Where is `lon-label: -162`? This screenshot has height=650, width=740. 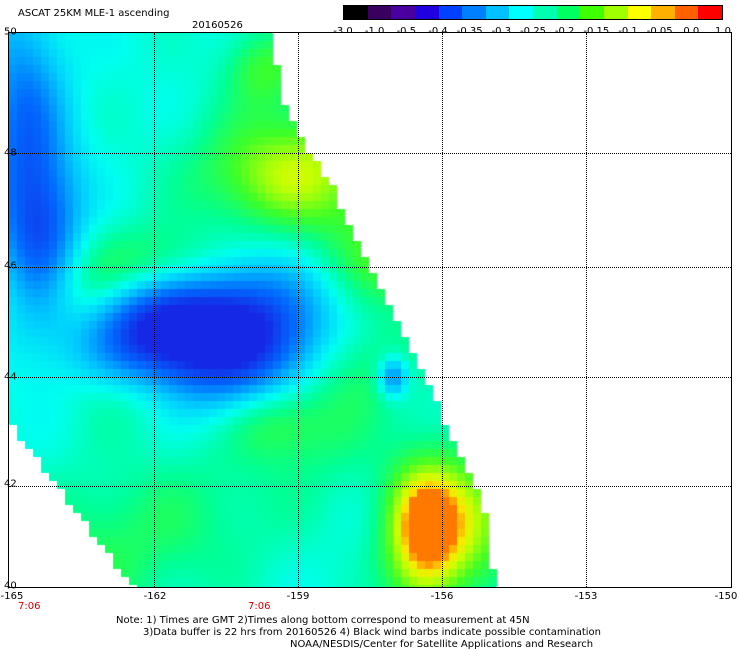 lon-label: -162 is located at coordinates (155, 596).